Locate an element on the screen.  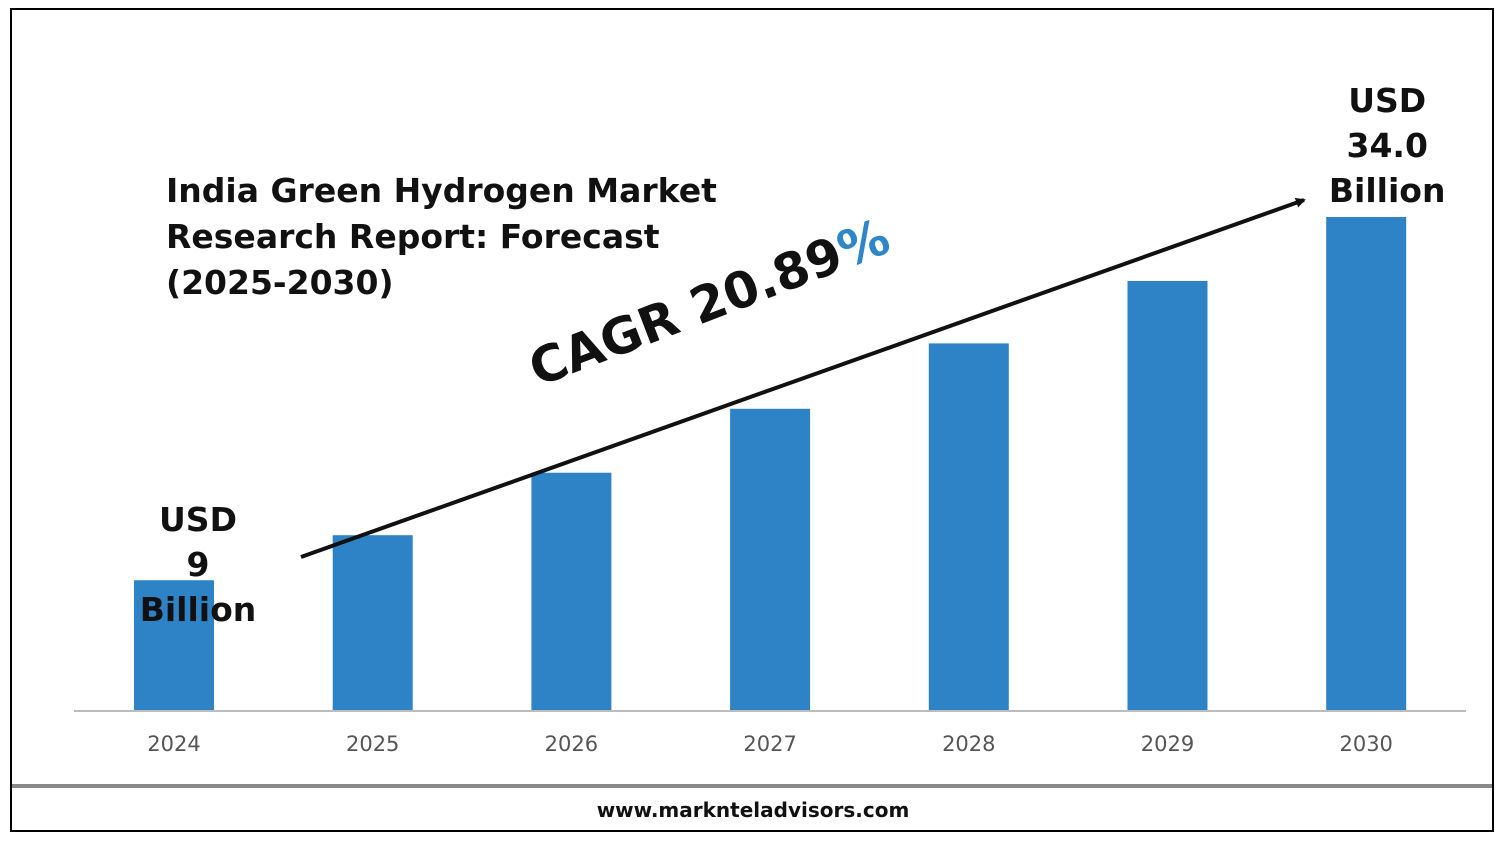
title-line-3: (2025-2030) is located at coordinates (280, 282).